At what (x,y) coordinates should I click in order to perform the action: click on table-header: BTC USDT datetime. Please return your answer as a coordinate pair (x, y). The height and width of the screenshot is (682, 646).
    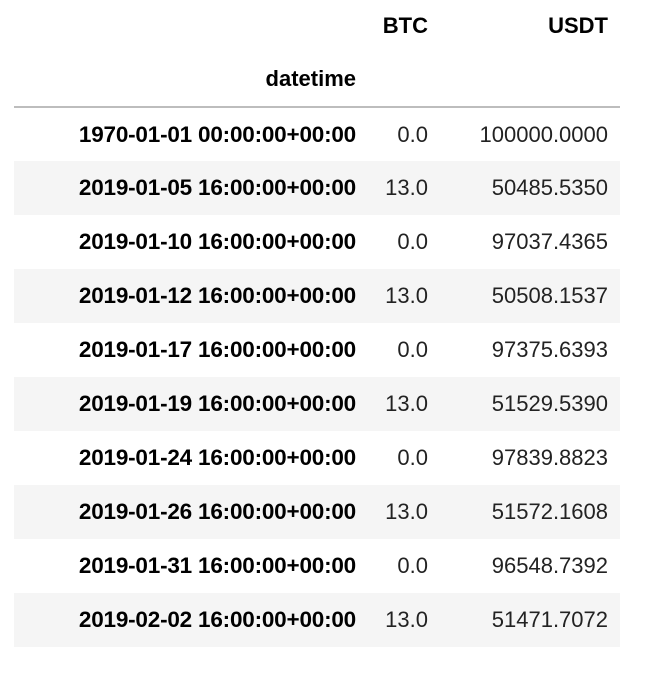
    Looking at the image, I should click on (317, 54).